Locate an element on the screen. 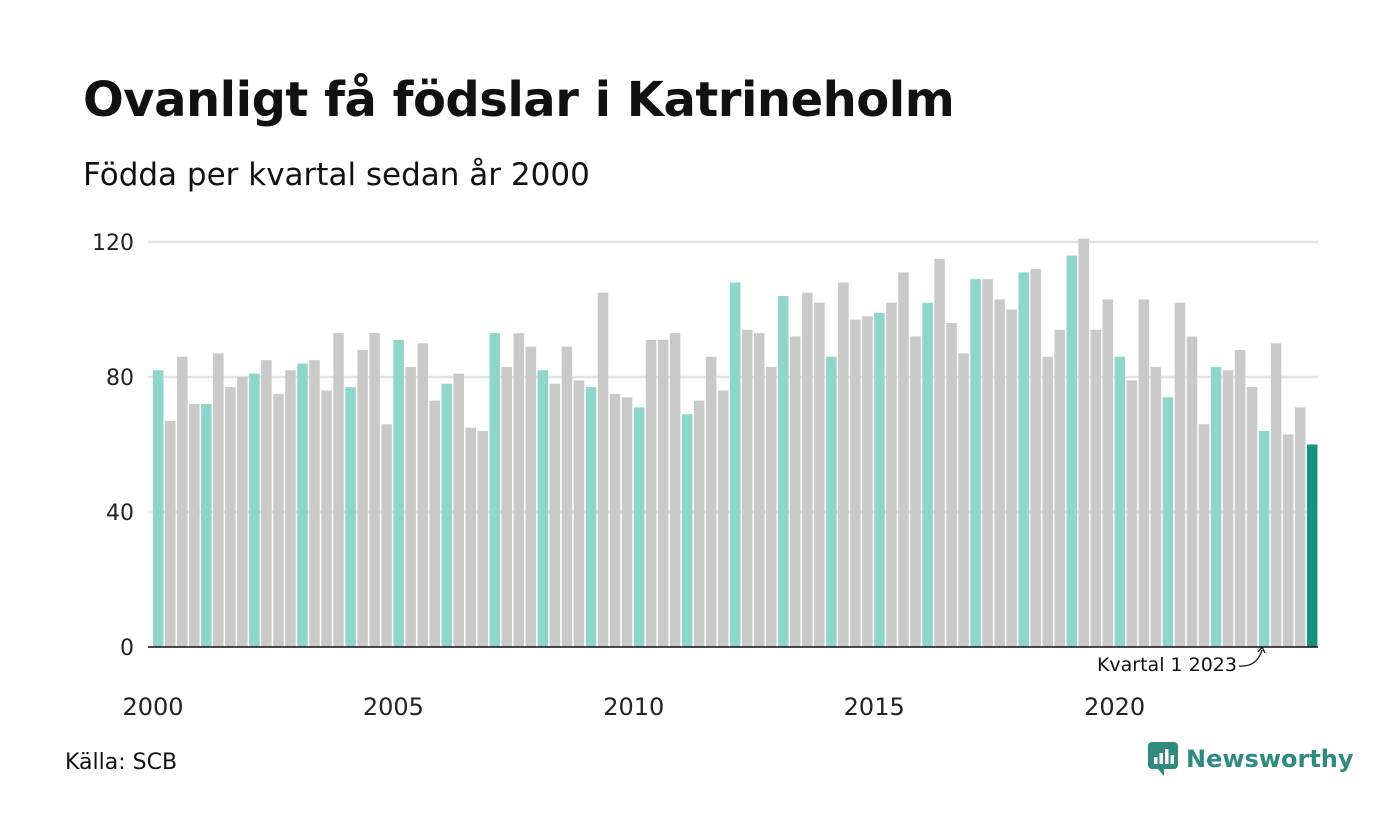  annotation: Kvartal 1 2023 is located at coordinates (1181, 660).